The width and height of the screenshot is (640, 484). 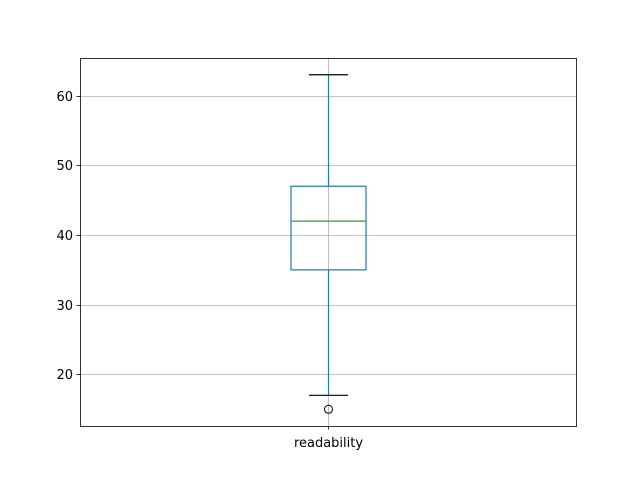 I want to click on x-tick-label: readability, so click(x=328, y=443).